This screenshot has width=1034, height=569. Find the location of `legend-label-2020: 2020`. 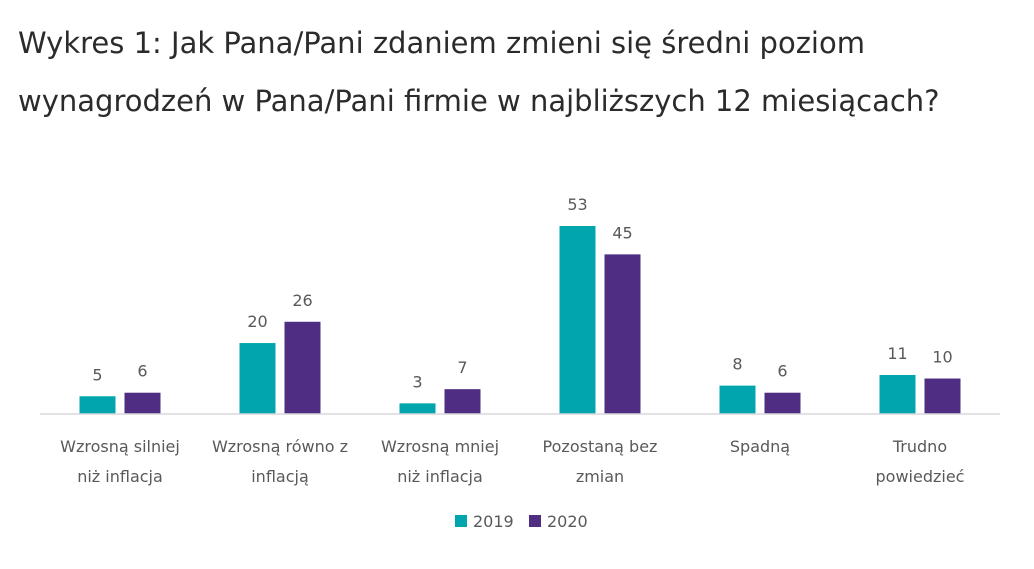

legend-label-2020: 2020 is located at coordinates (567, 521).